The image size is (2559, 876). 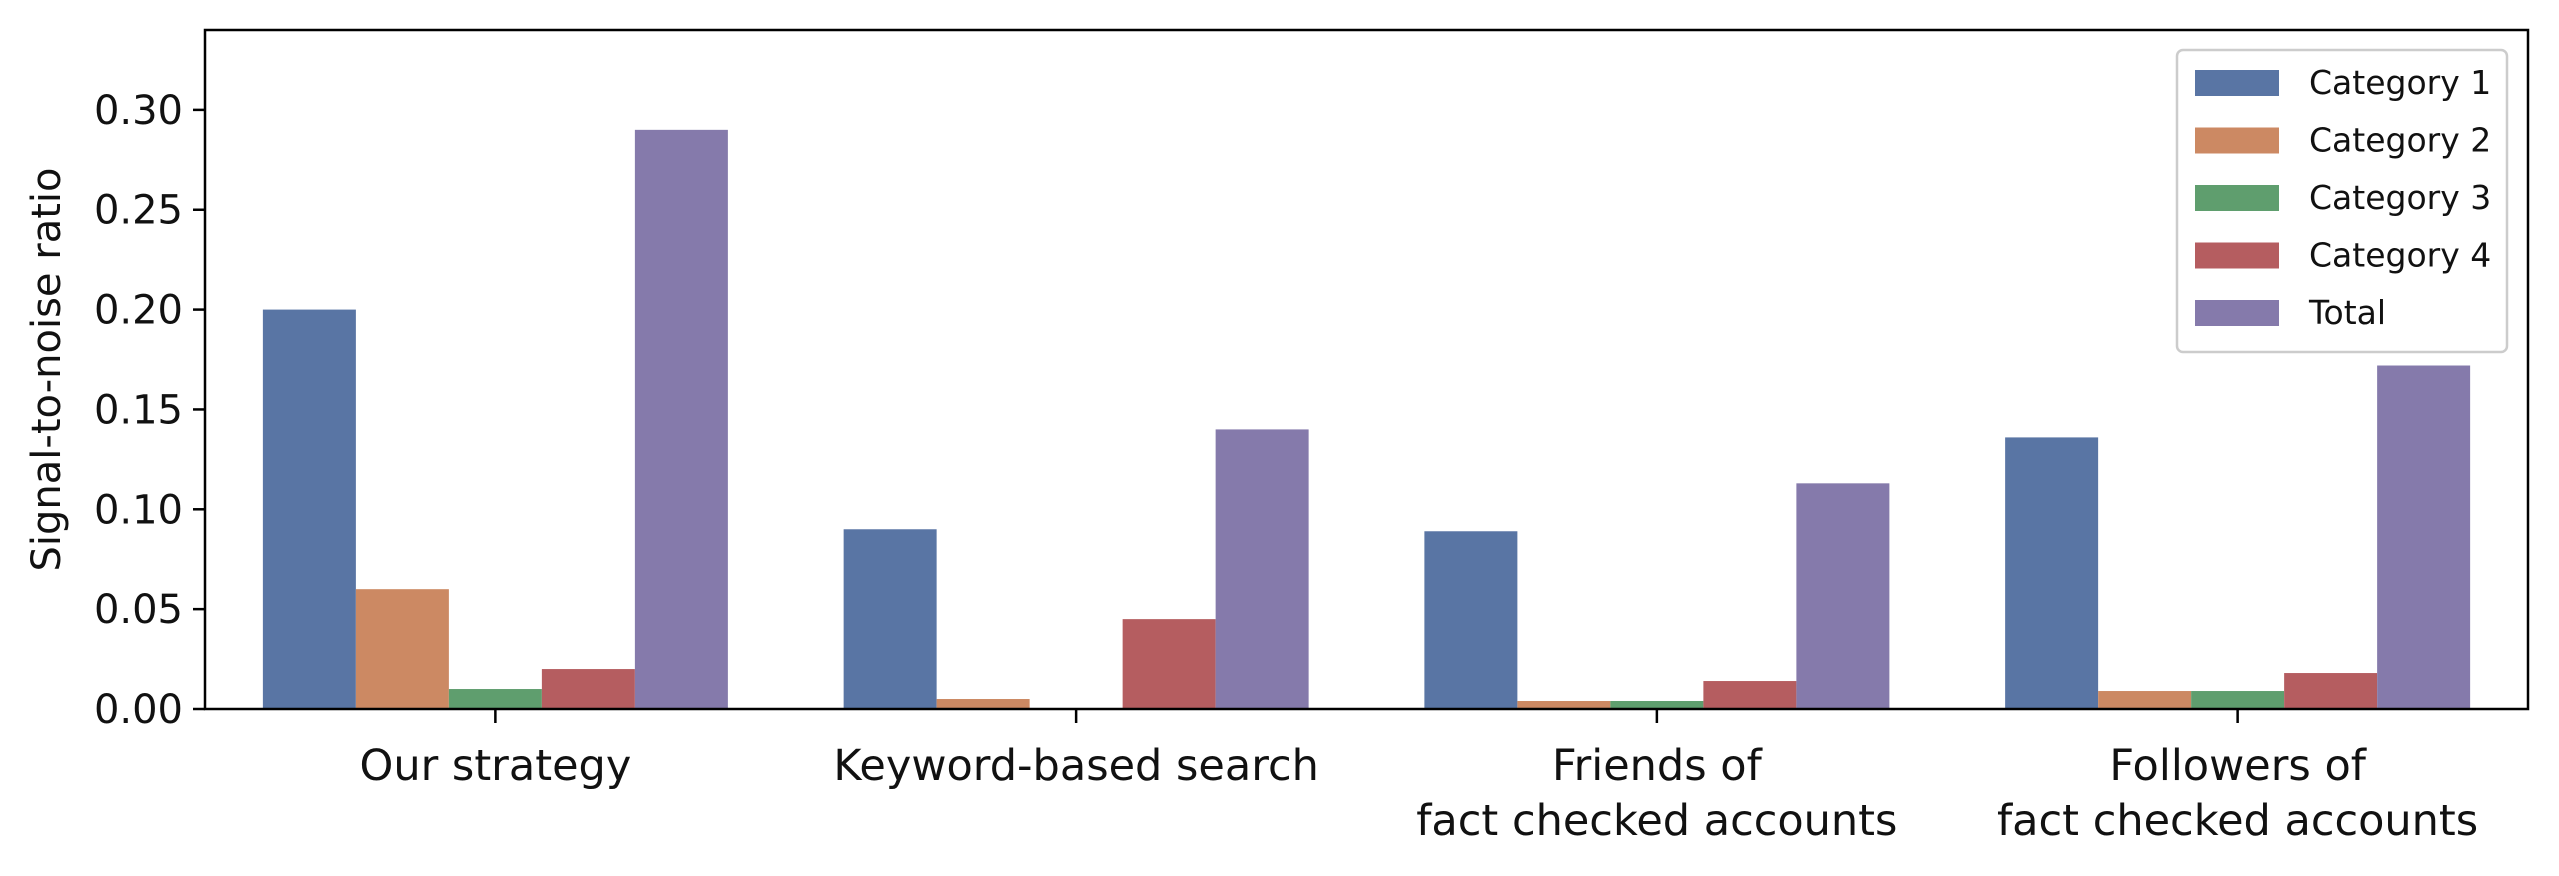 I want to click on bar-category-1-cat3, so click(x=1471, y=620).